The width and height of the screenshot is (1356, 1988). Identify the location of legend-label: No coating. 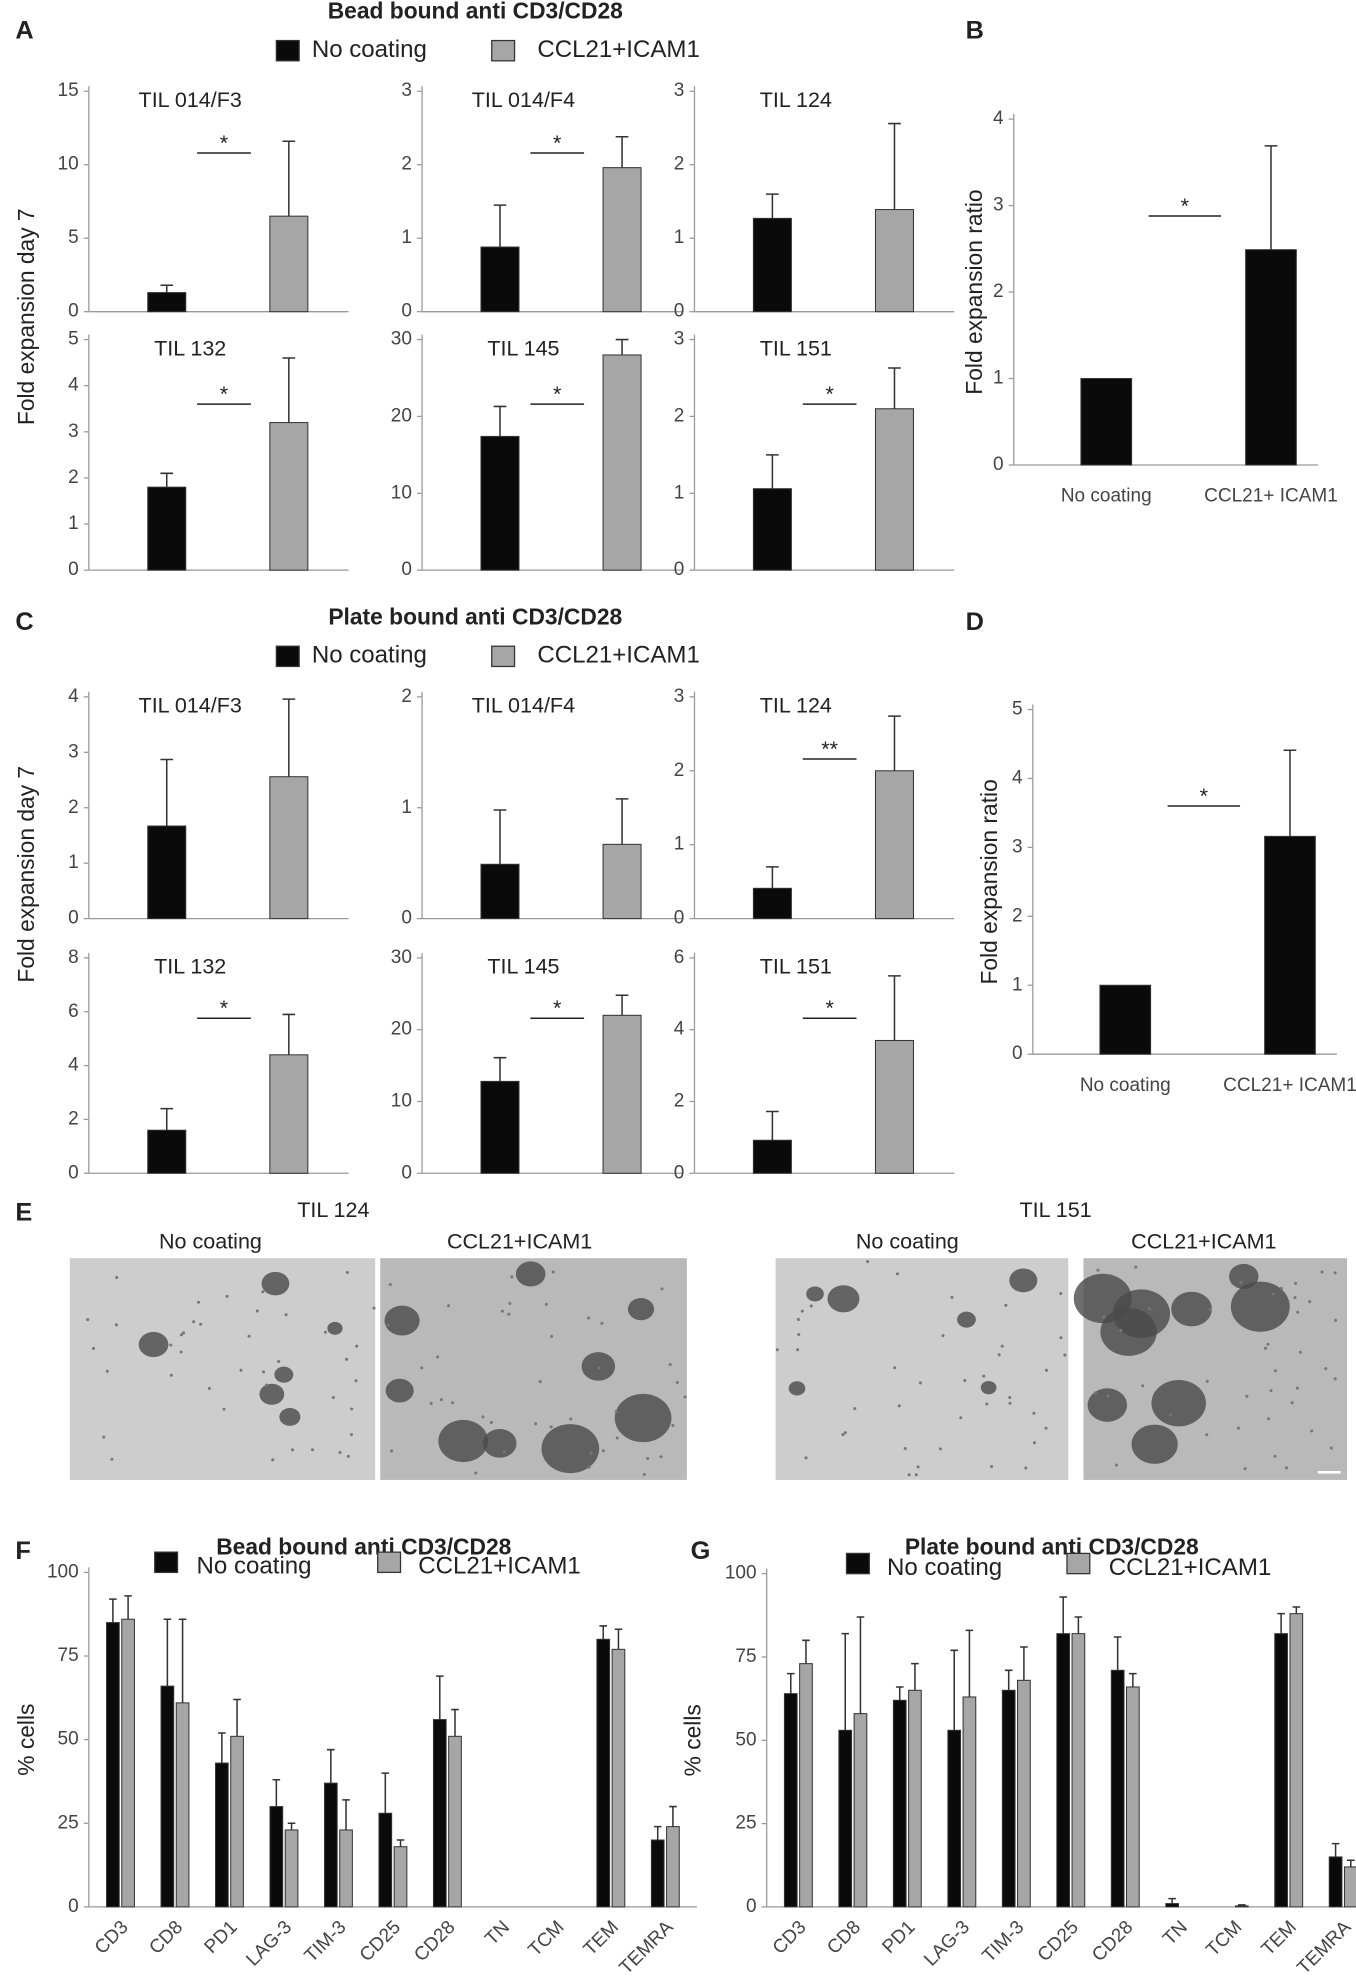
(254, 1566).